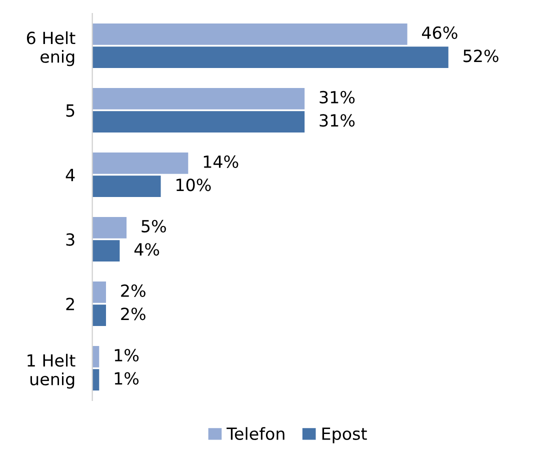  Describe the element at coordinates (51, 48) in the screenshot. I see `y-tick-label: 6 Helt enig` at that location.